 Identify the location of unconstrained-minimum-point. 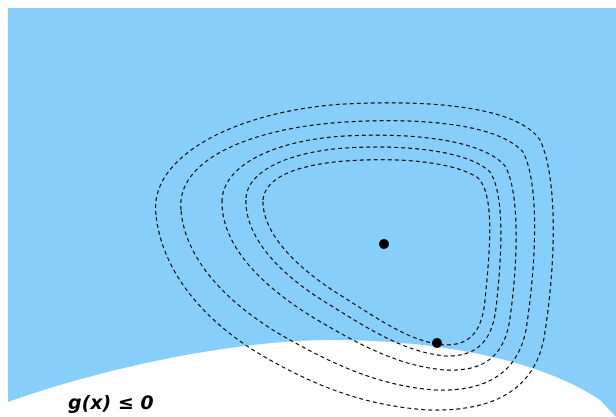
(384, 244).